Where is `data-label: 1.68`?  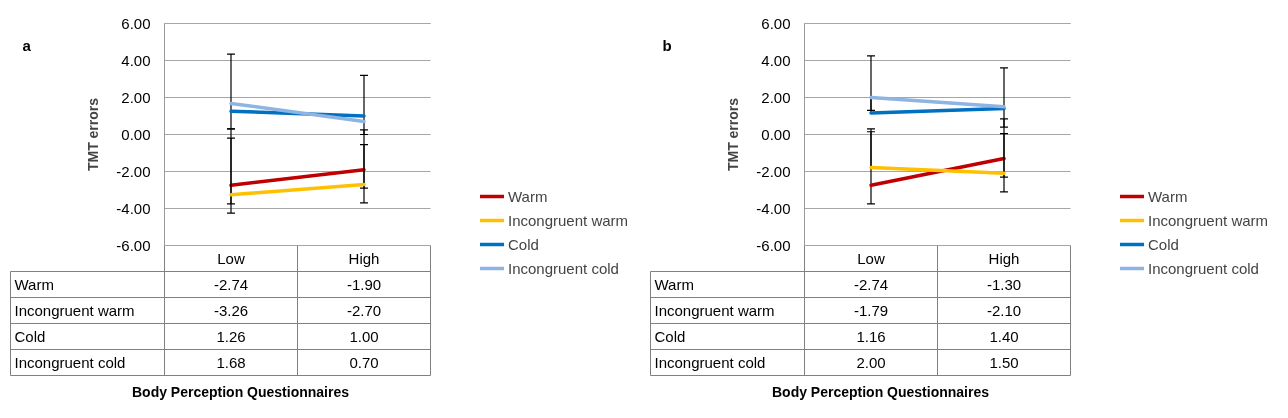
data-label: 1.68 is located at coordinates (231, 362).